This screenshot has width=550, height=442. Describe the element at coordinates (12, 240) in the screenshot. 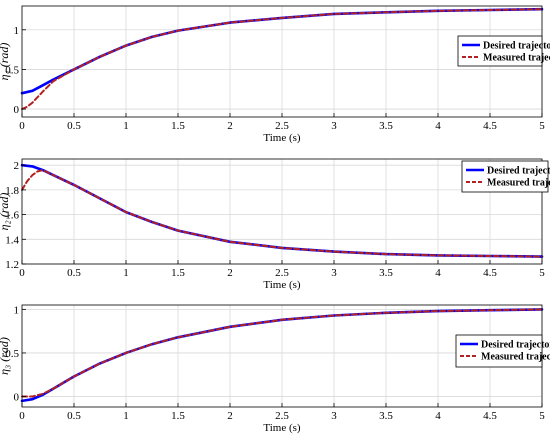

I see `y-tick-label: 1.4` at that location.